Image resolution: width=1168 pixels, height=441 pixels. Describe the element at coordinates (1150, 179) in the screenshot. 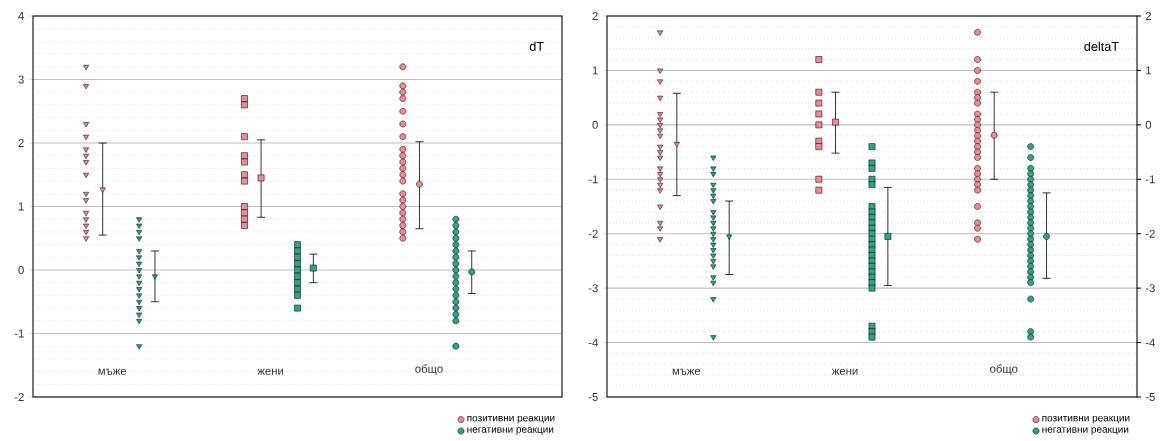

I see `y2-tick-label: -1` at that location.